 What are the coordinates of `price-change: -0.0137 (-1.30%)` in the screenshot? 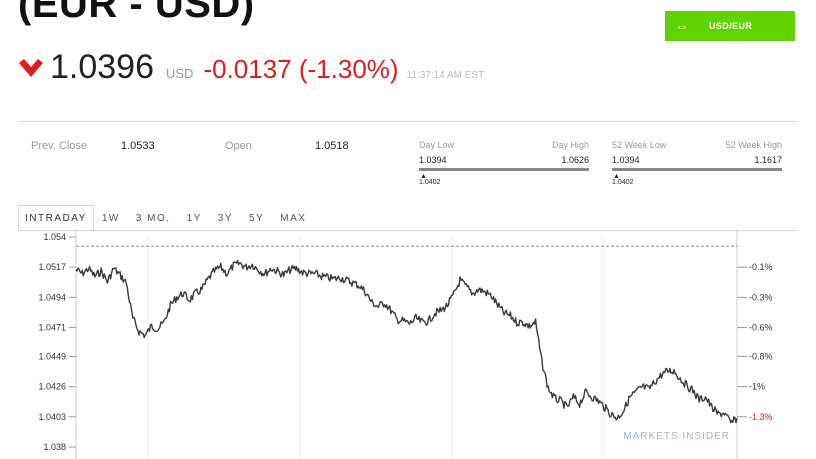 It's located at (301, 69).